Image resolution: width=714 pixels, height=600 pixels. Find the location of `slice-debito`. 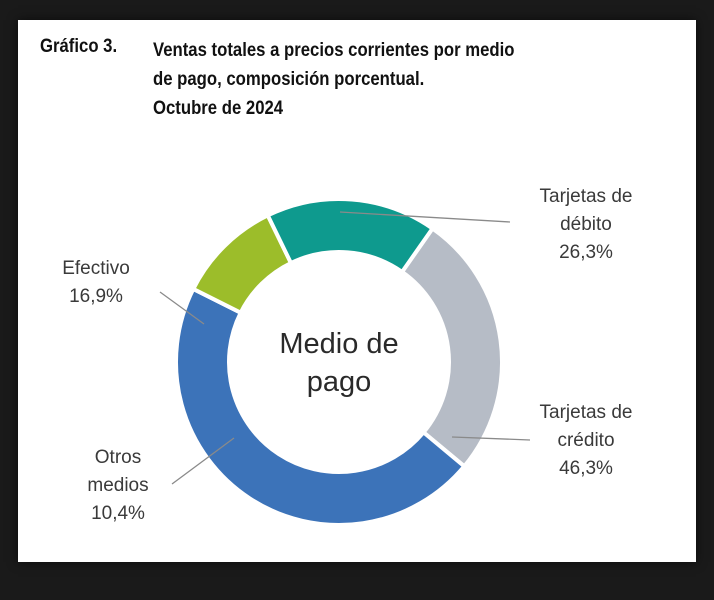

slice-debito is located at coordinates (451, 347).